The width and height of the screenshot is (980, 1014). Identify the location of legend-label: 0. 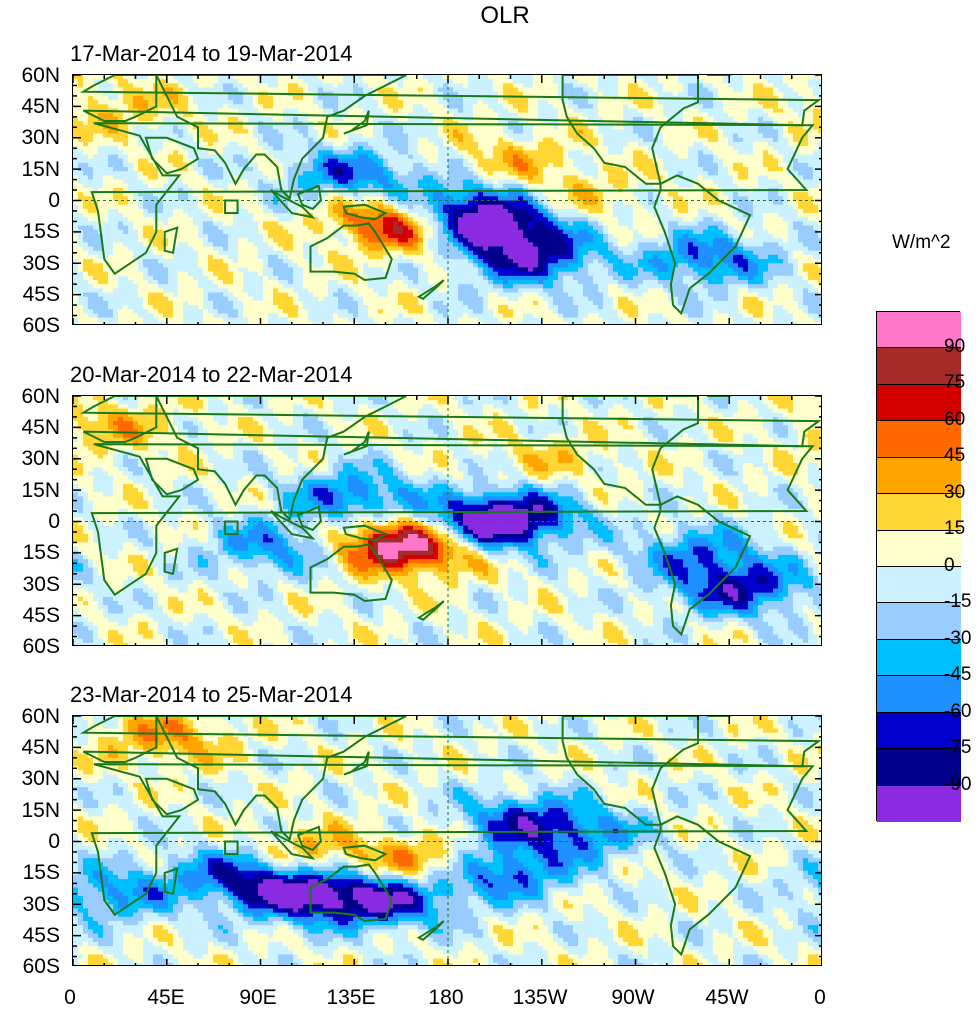
(949, 566).